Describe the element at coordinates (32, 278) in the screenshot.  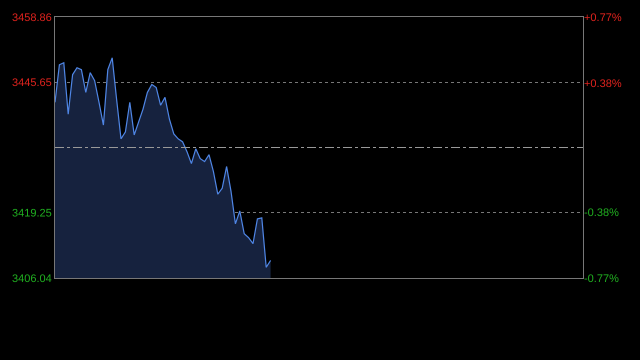
I see `y-tick-label: 3406.04` at that location.